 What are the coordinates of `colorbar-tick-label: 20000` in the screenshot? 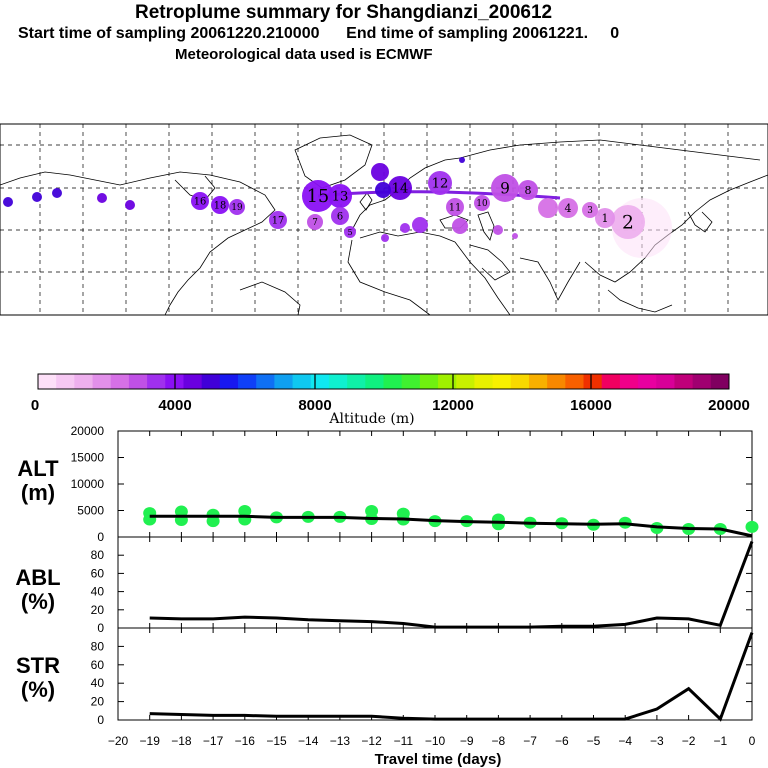 It's located at (729, 405).